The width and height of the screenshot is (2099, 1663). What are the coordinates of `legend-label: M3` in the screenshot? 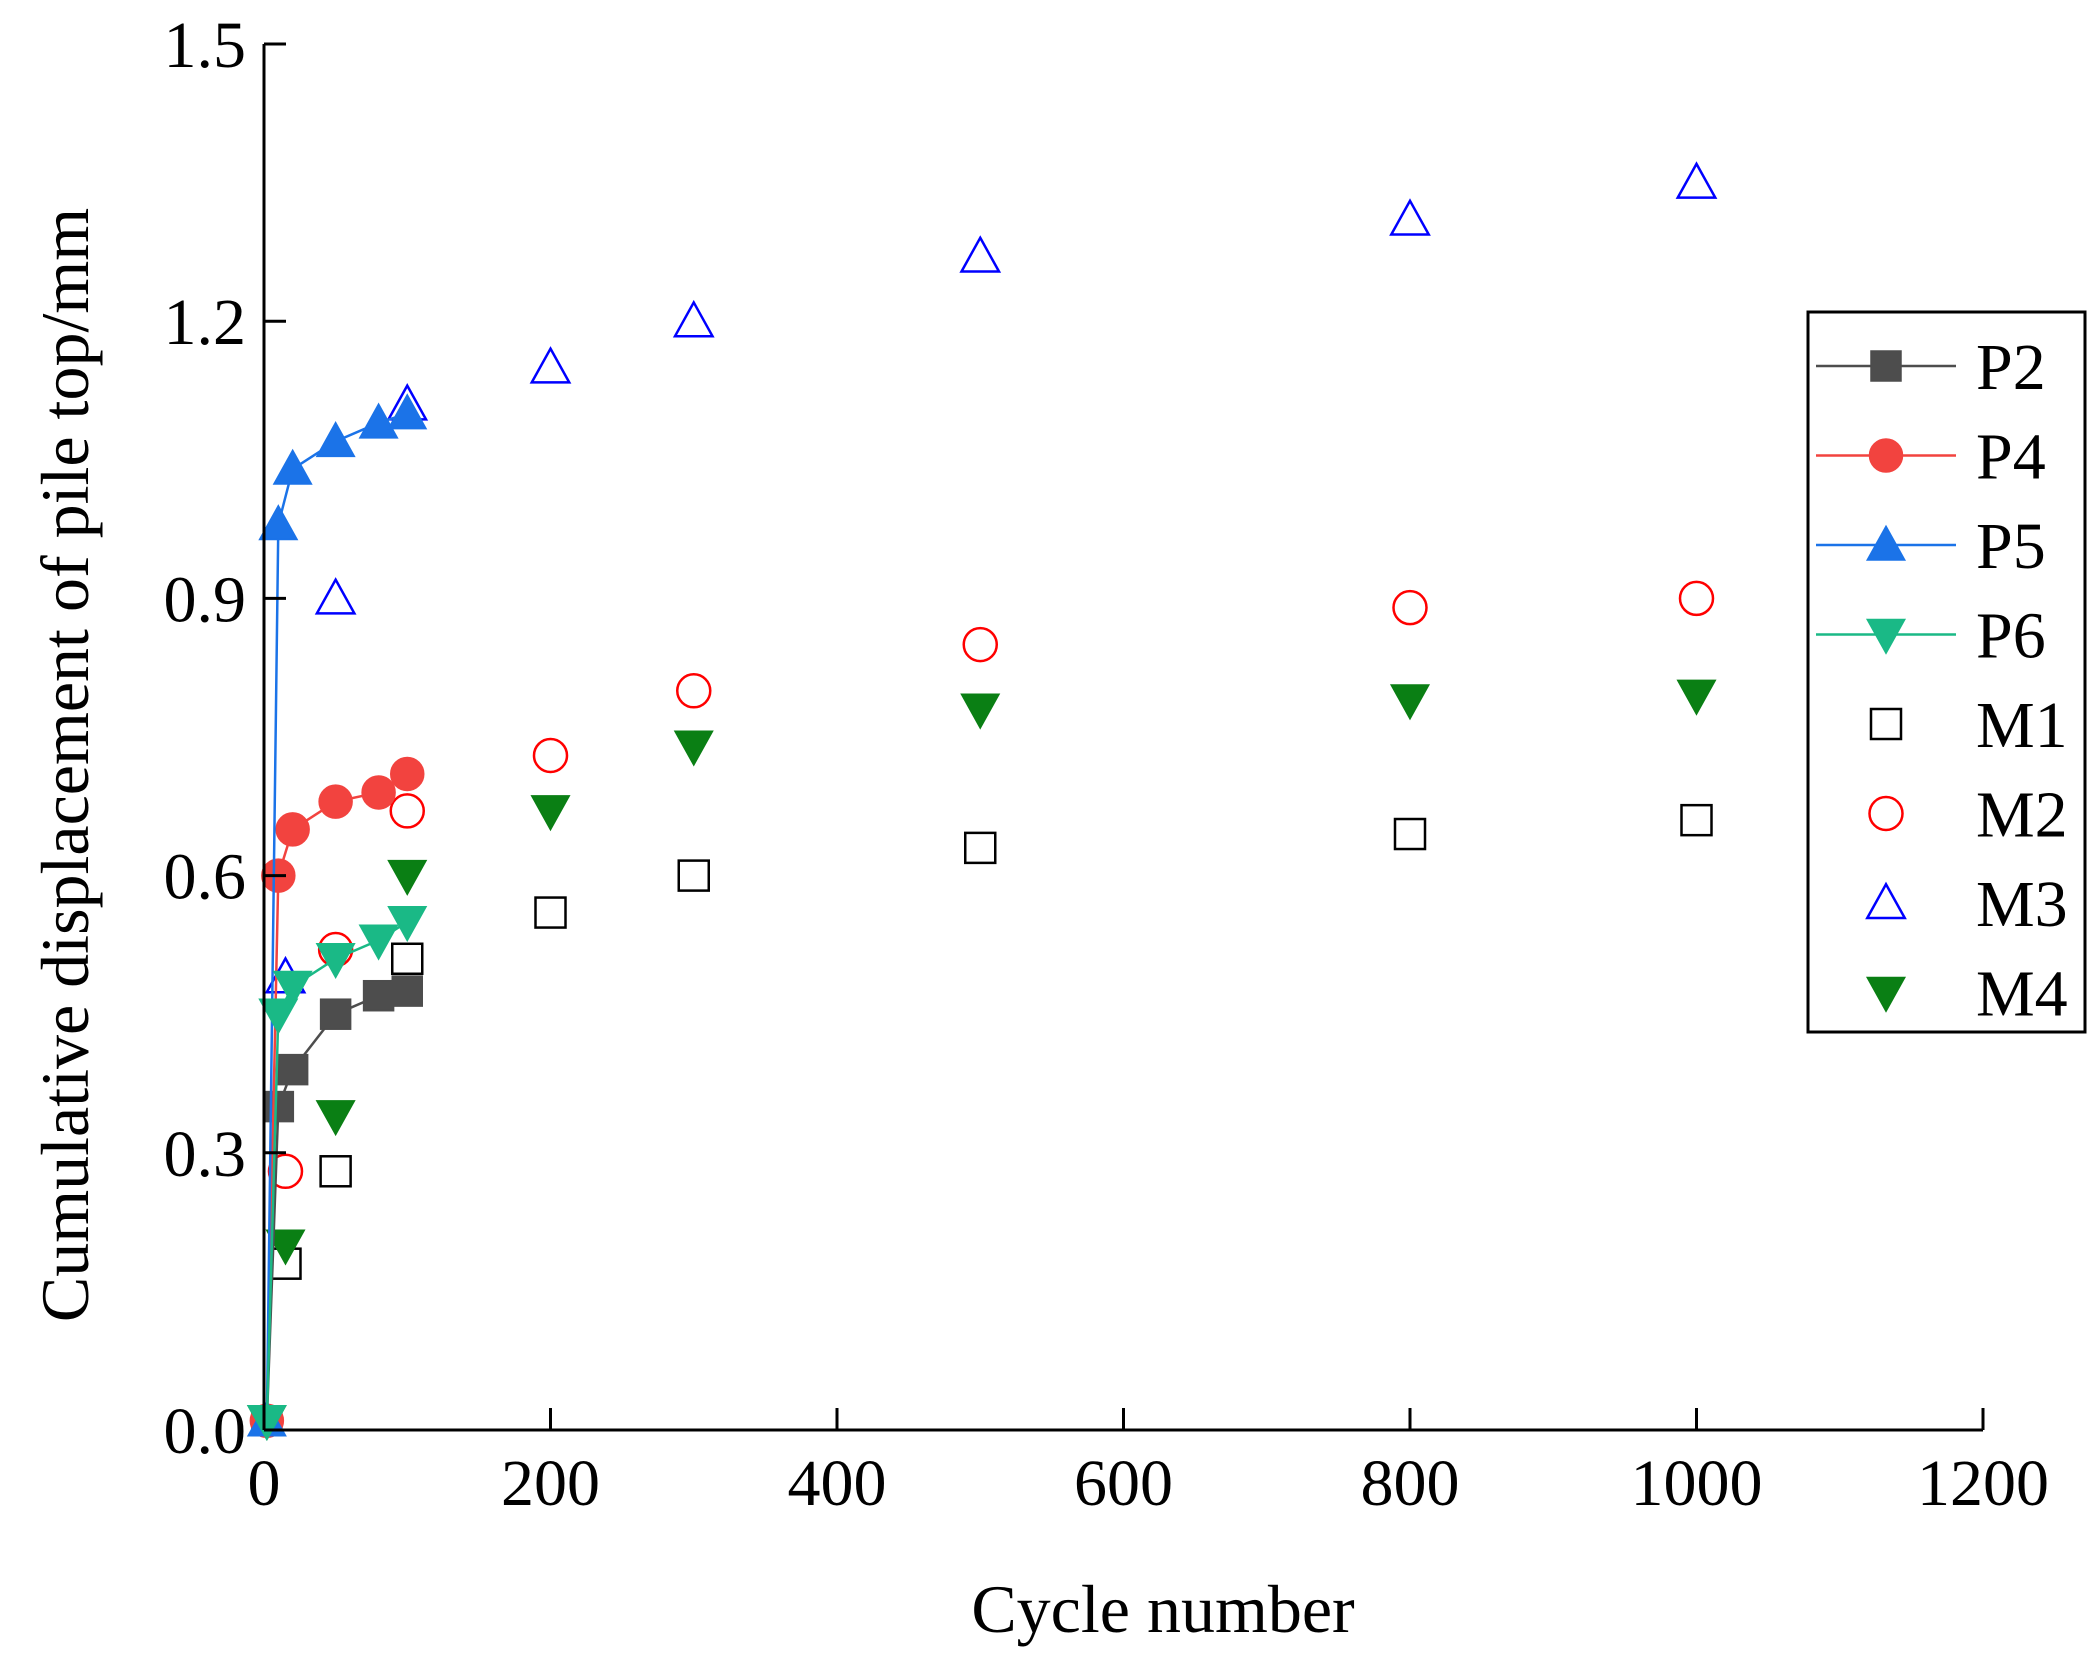 It's located at (2022, 904).